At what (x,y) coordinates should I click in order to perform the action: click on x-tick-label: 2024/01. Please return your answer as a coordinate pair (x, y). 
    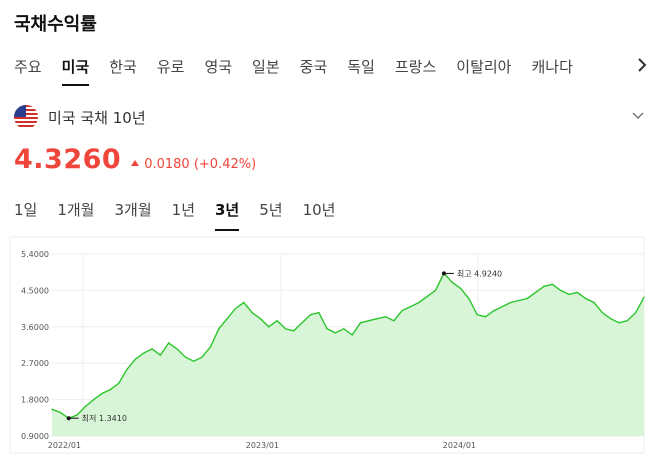
    Looking at the image, I should click on (459, 445).